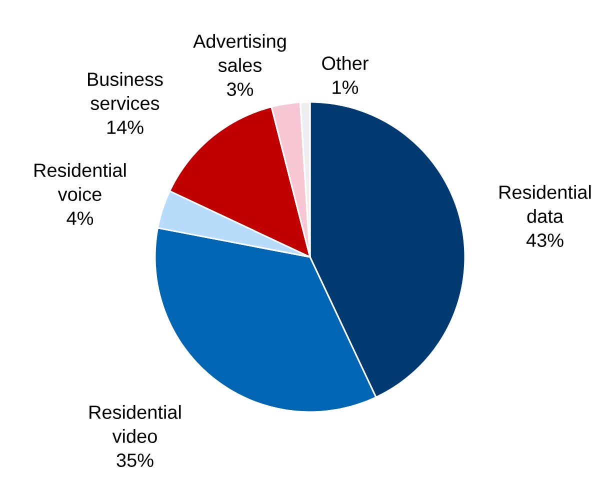 This screenshot has width=613, height=478. What do you see at coordinates (135, 424) in the screenshot?
I see `slice-label: Residential video` at bounding box center [135, 424].